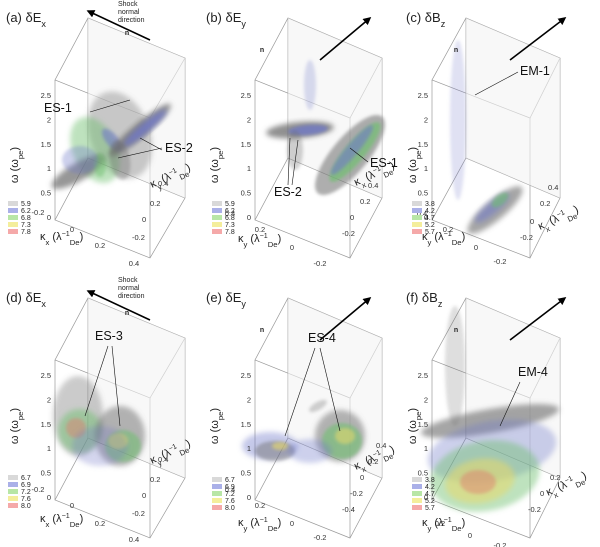 This screenshot has height=547, width=600. I want to click on mode-annotation: ES-1, so click(58, 108).